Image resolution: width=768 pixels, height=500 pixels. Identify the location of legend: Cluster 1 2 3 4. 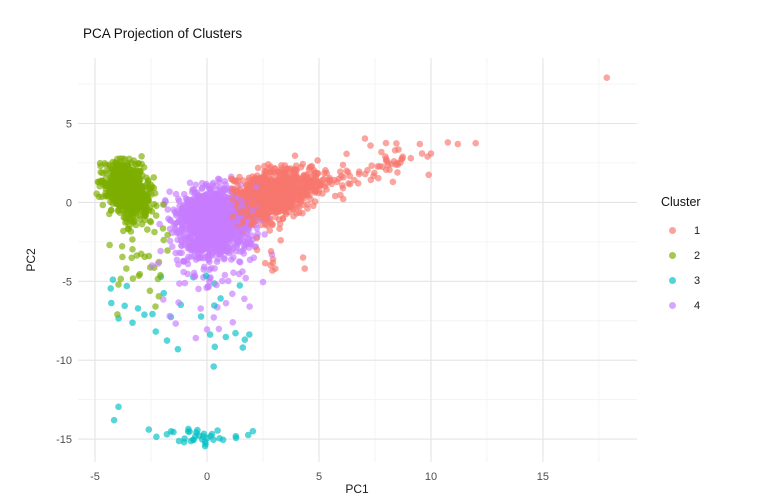
(681, 256).